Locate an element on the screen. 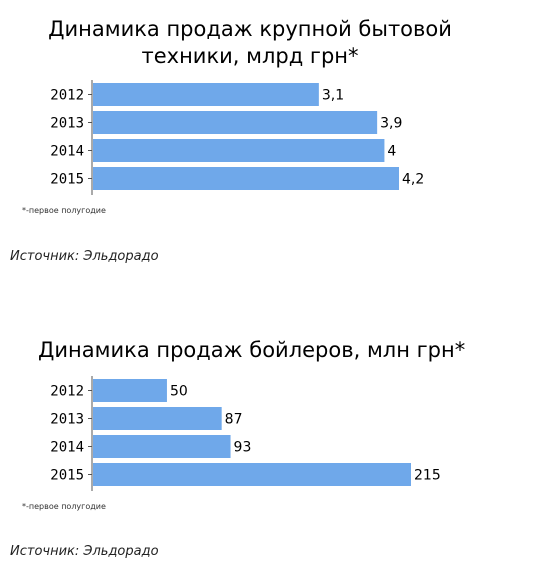 The image size is (549, 569). value-label: 3,1 is located at coordinates (333, 96).